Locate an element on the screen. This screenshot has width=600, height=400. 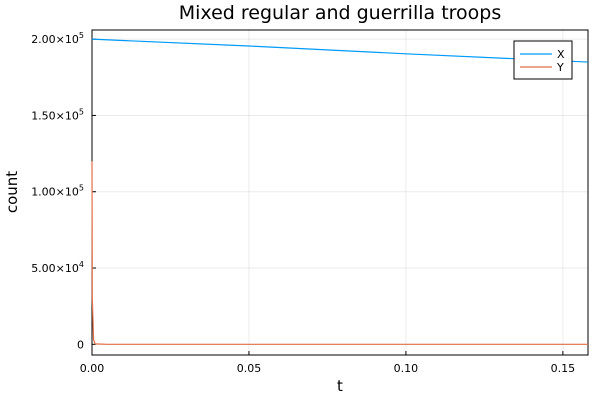
legend-label-y: Y is located at coordinates (560, 67).